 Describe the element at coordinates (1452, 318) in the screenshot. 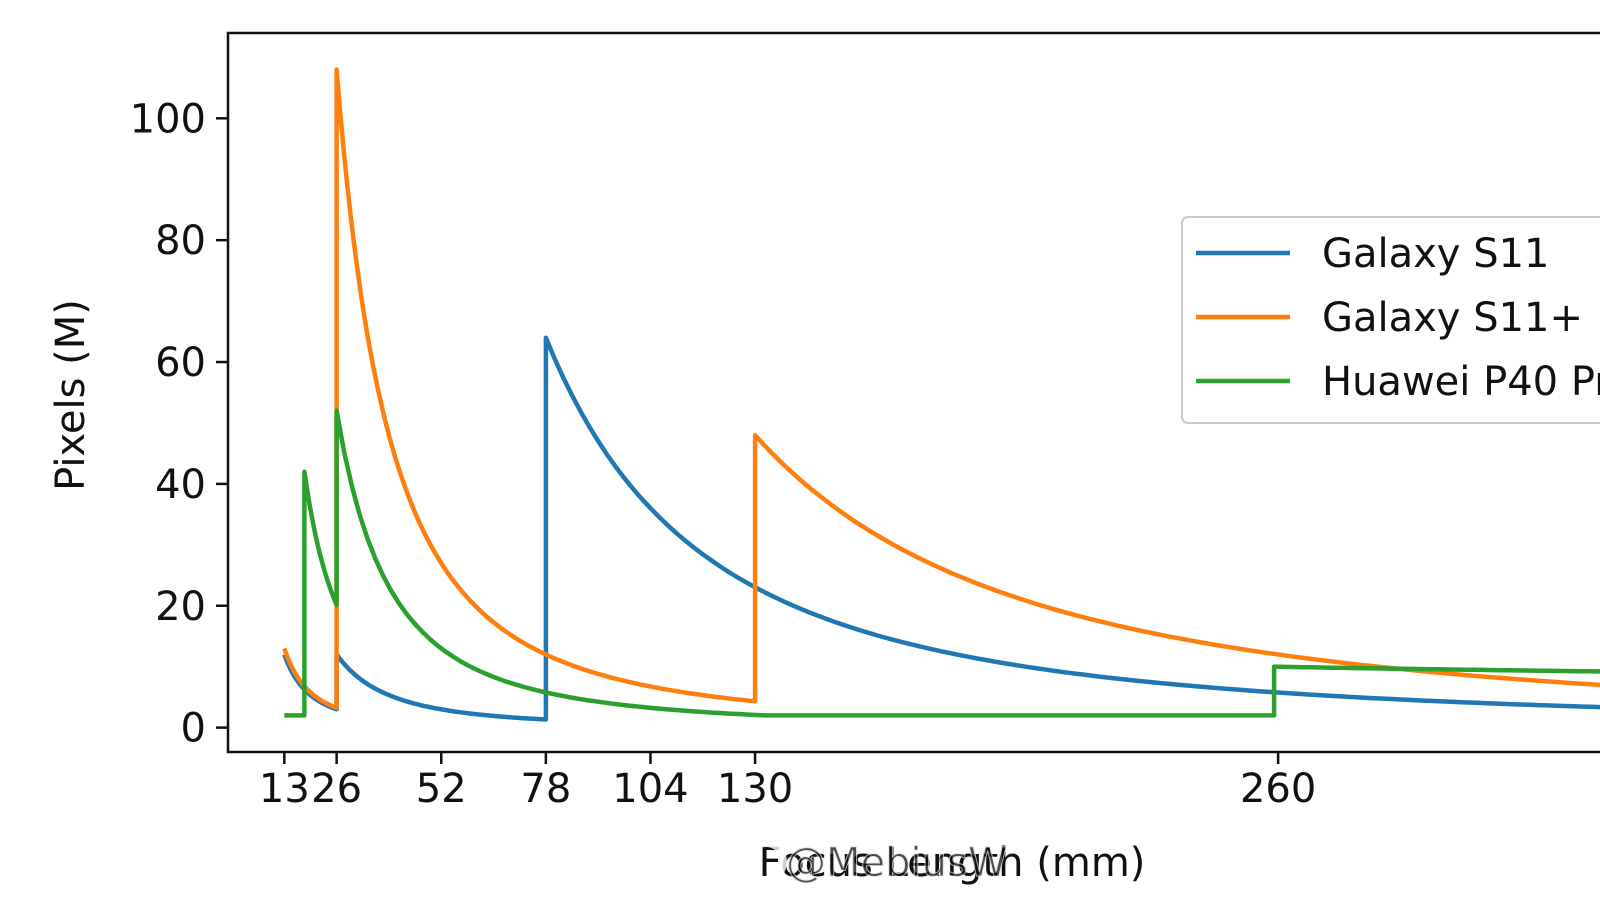

I see `legend-label: Galaxy S11+` at that location.